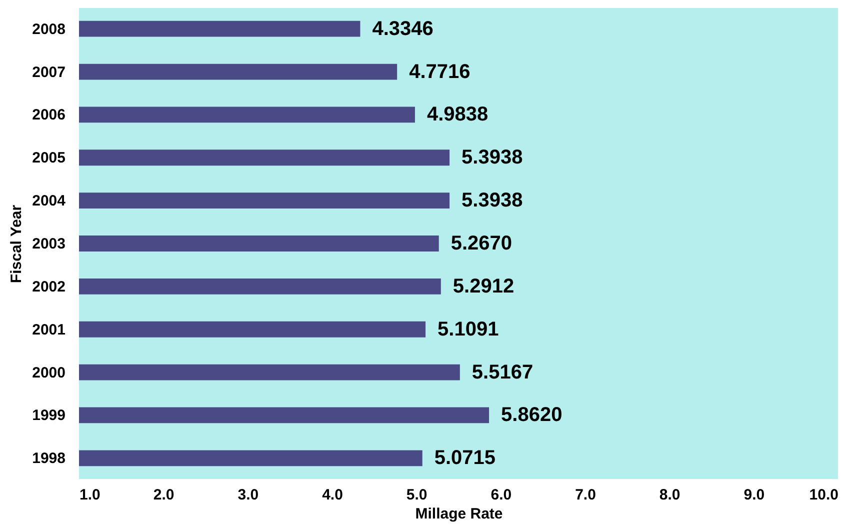  What do you see at coordinates (403, 29) in the screenshot?
I see `data-label: 4.3346` at bounding box center [403, 29].